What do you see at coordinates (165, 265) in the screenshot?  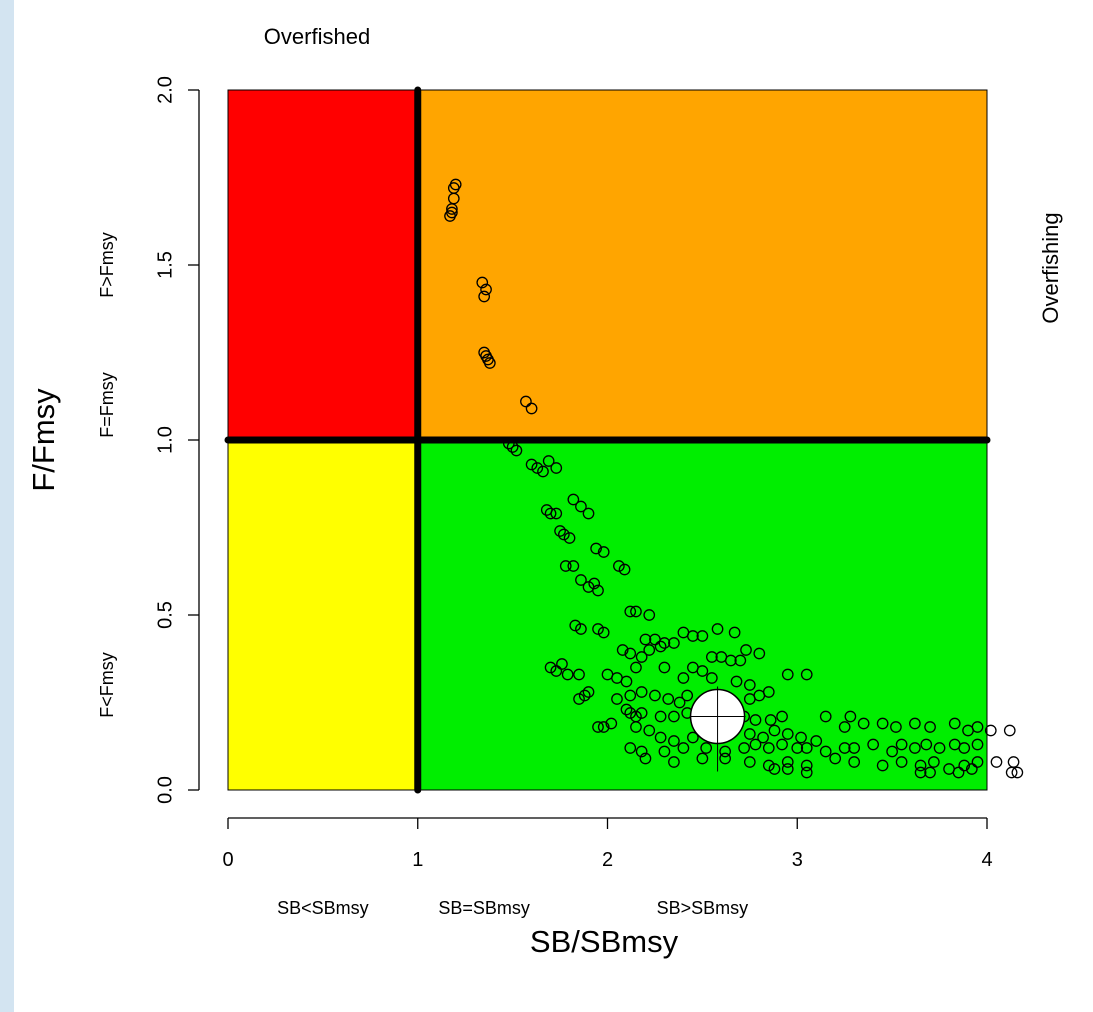 I see `y-tick-label: 1.5` at bounding box center [165, 265].